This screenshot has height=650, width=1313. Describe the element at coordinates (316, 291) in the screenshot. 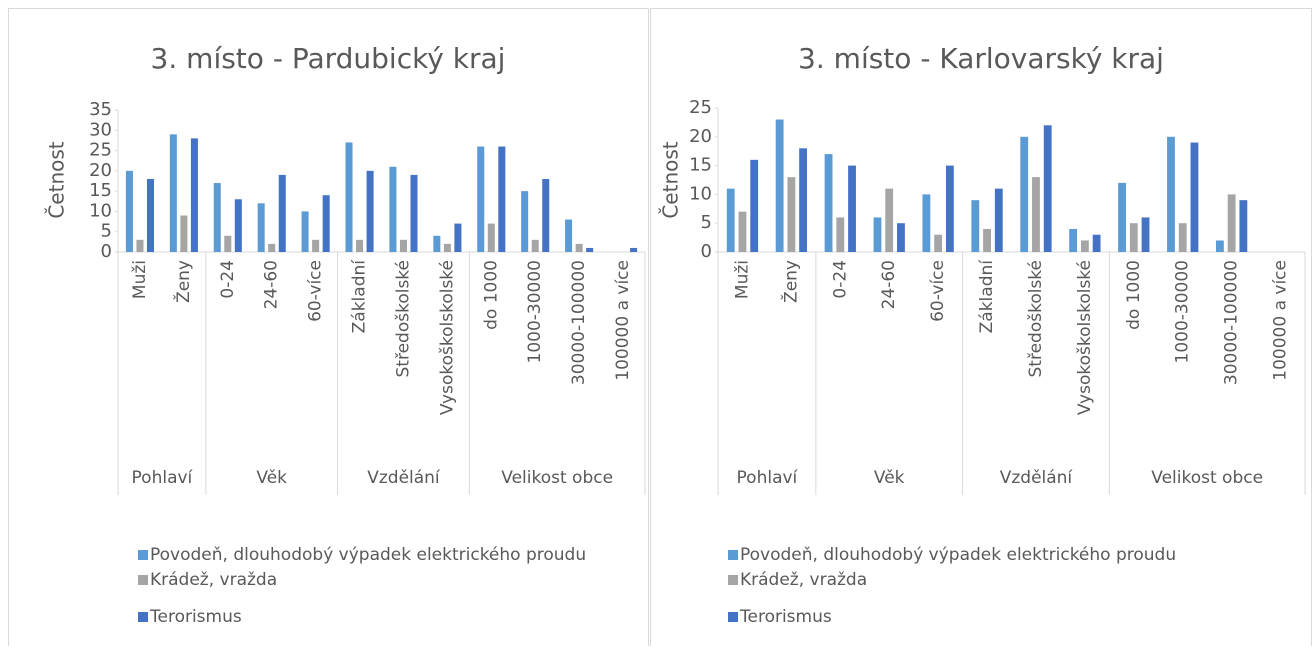

I see `x-tick-label: 60-více` at that location.